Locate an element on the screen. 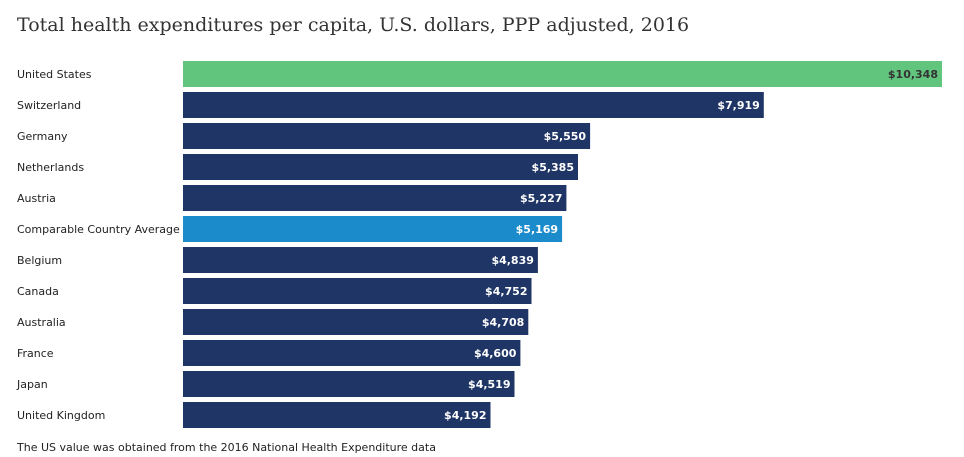 The width and height of the screenshot is (964, 457). bar-japan is located at coordinates (349, 384).